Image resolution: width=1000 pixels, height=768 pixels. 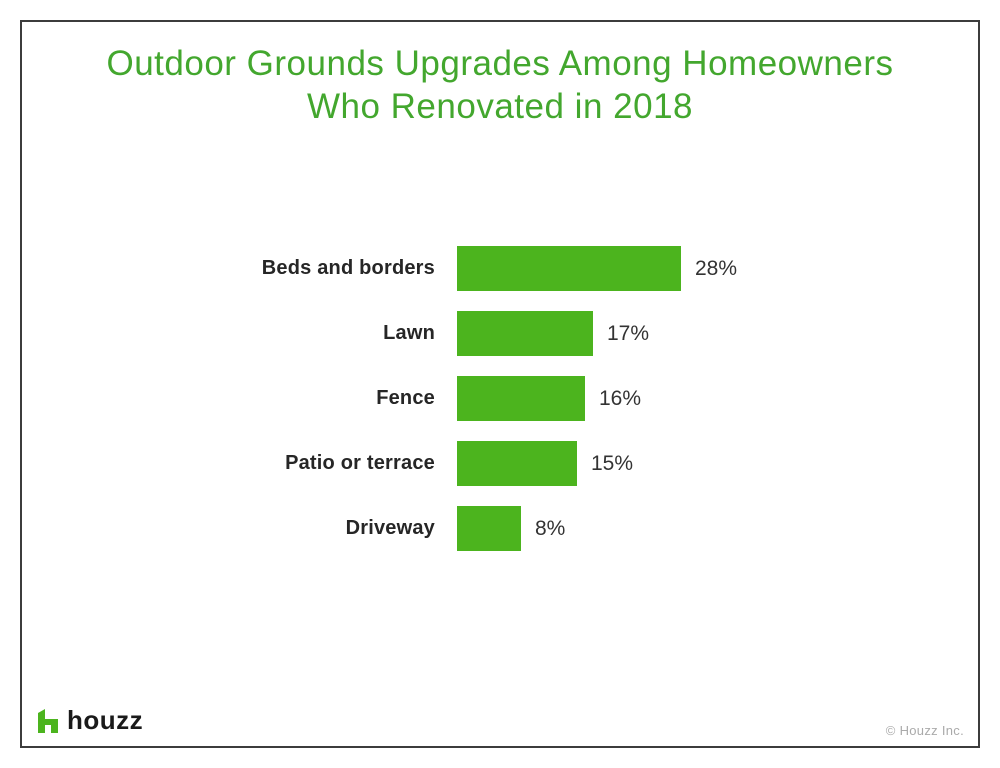 I want to click on bar-value: 28%, so click(x=716, y=268).